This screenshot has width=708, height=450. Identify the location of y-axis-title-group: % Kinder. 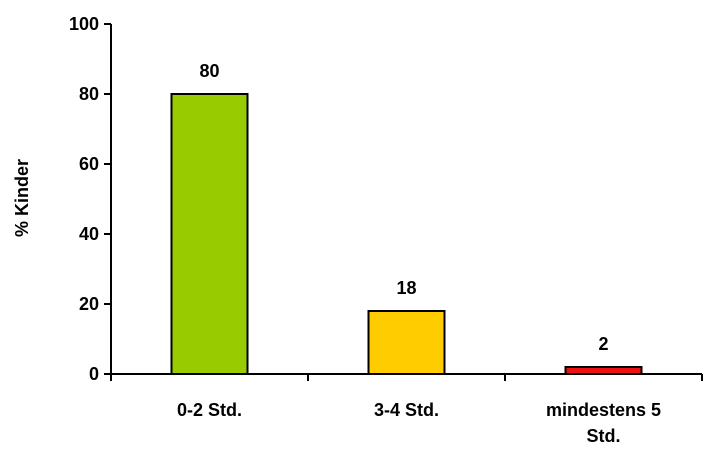
(22, 198).